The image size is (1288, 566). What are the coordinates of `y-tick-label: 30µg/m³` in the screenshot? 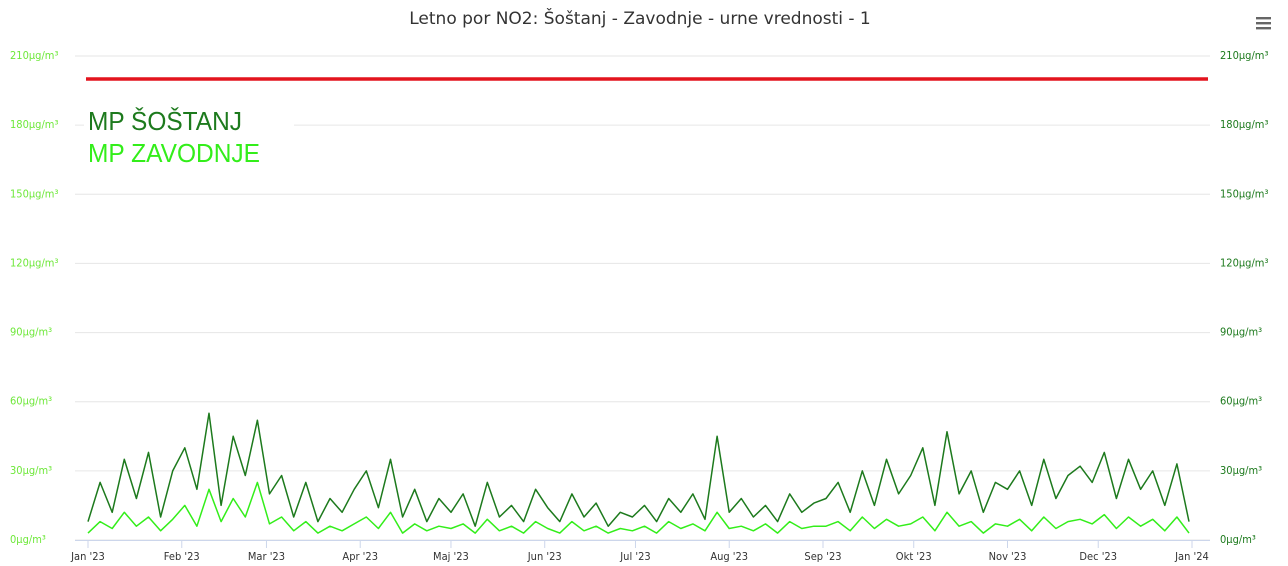 It's located at (31, 470).